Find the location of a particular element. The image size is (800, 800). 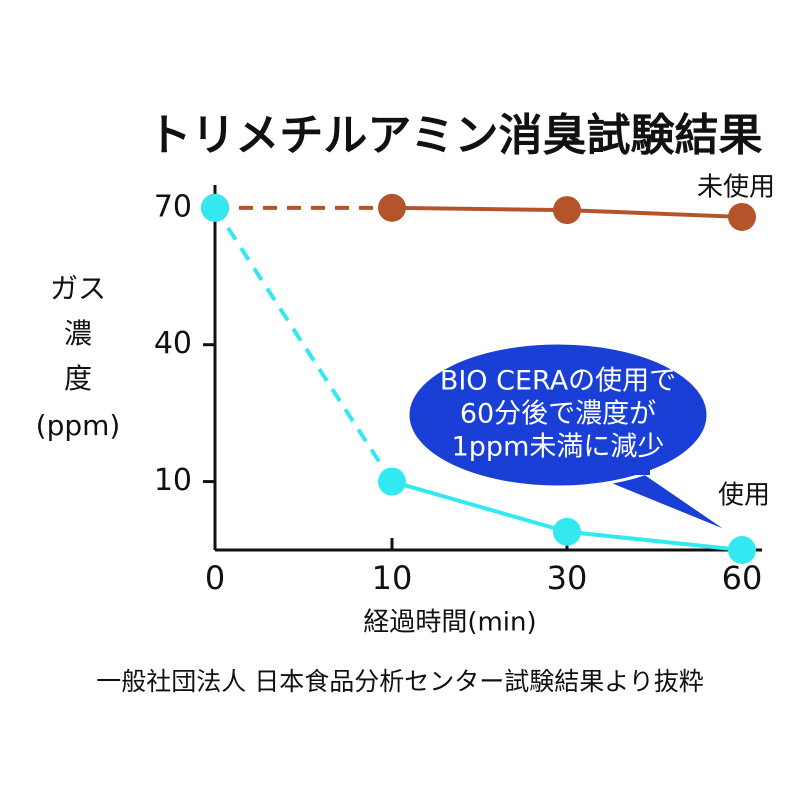

callout-bubble is located at coordinates (558, 415).